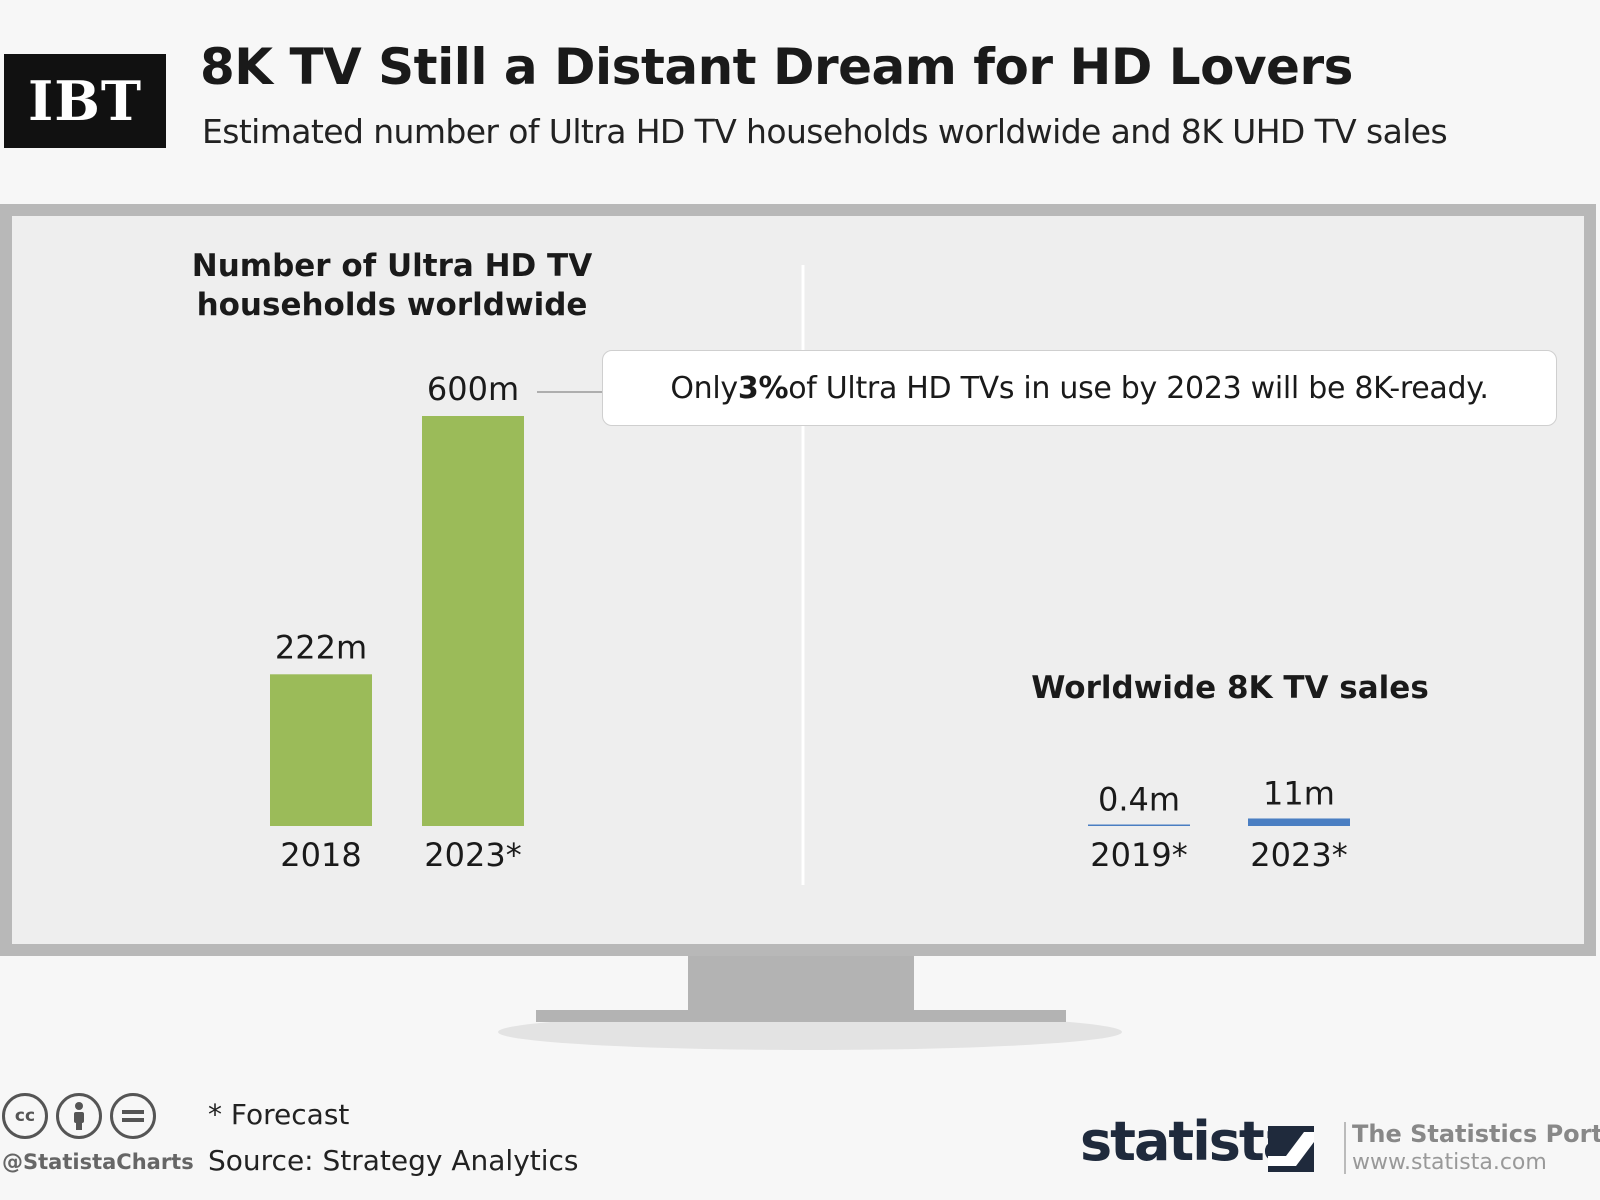 Image resolution: width=1600 pixels, height=1200 pixels. I want to click on portal-name: The Statistics Portal, so click(1476, 1134).